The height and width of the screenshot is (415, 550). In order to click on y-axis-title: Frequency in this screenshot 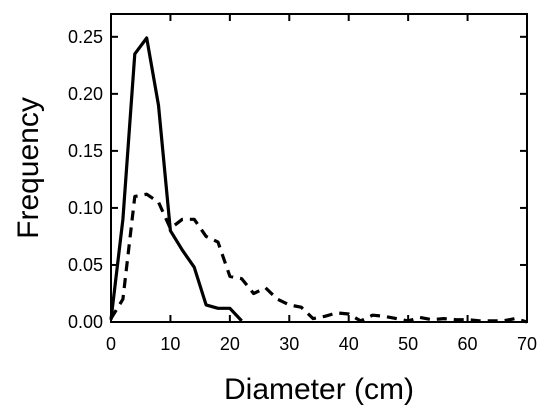, I will do `click(28, 168)`.